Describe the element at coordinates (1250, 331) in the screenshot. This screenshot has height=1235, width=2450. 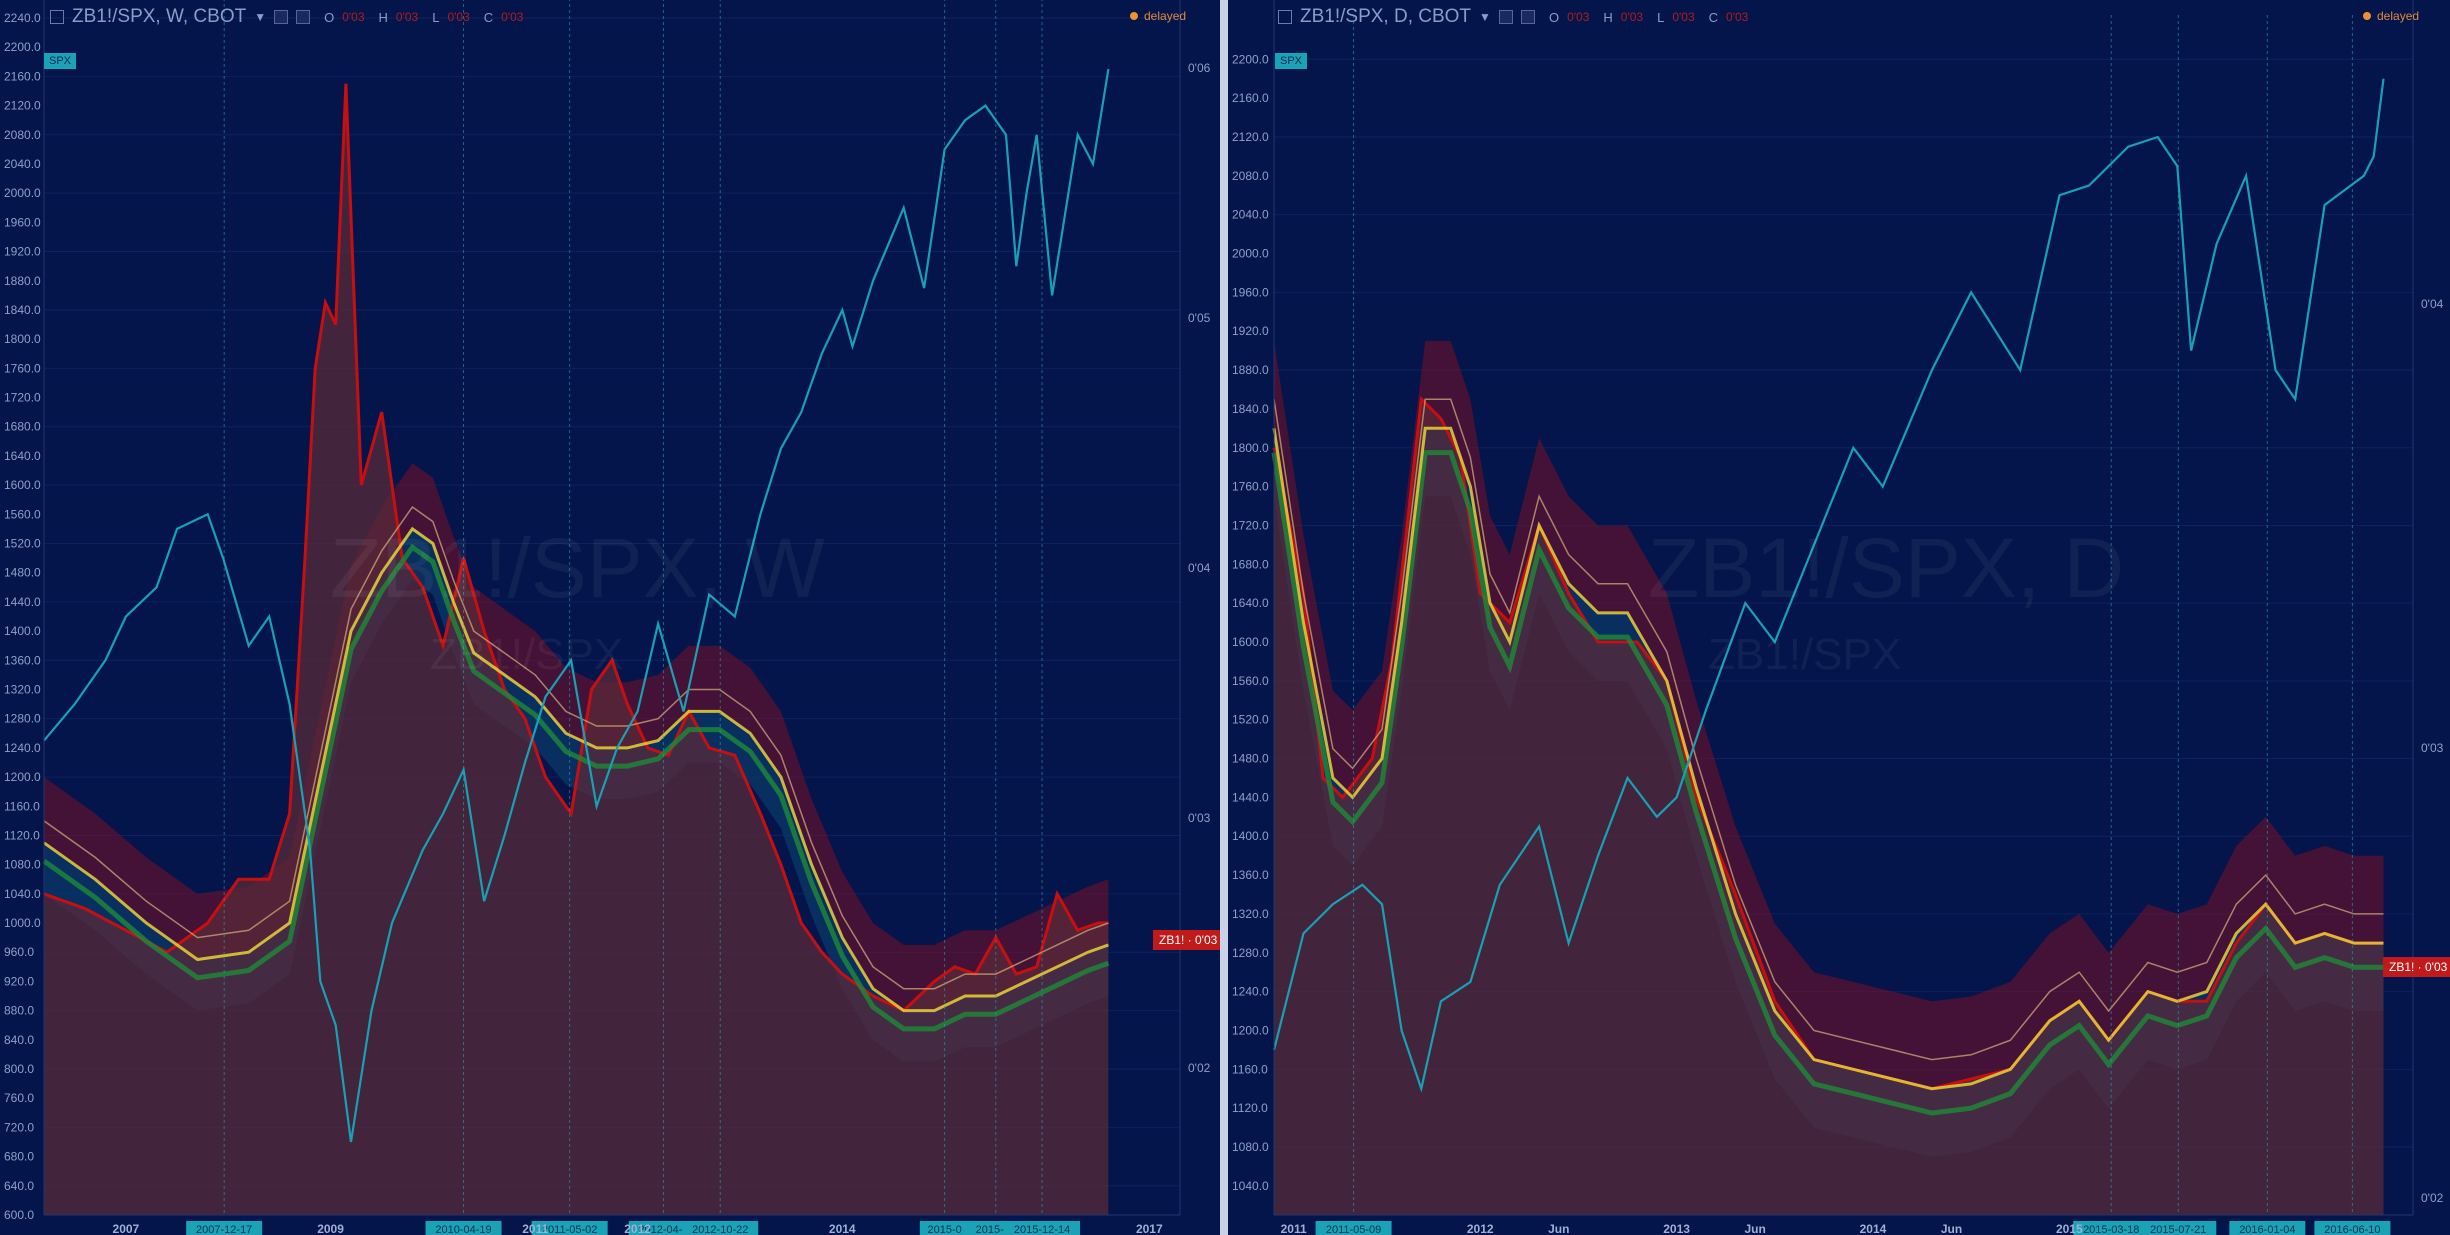
I see `y-tick-label: 1920.0` at that location.